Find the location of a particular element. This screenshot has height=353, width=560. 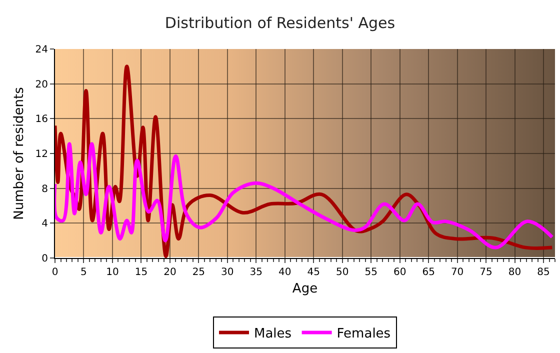

x-tick-label: 10 is located at coordinates (112, 272).